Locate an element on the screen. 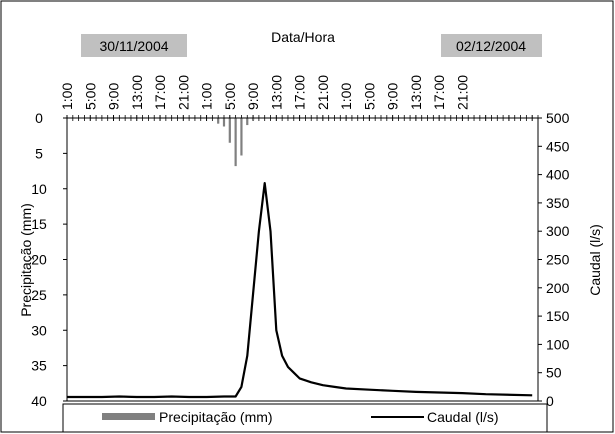 This screenshot has width=615, height=434. precipitation-bars is located at coordinates (236, 142).